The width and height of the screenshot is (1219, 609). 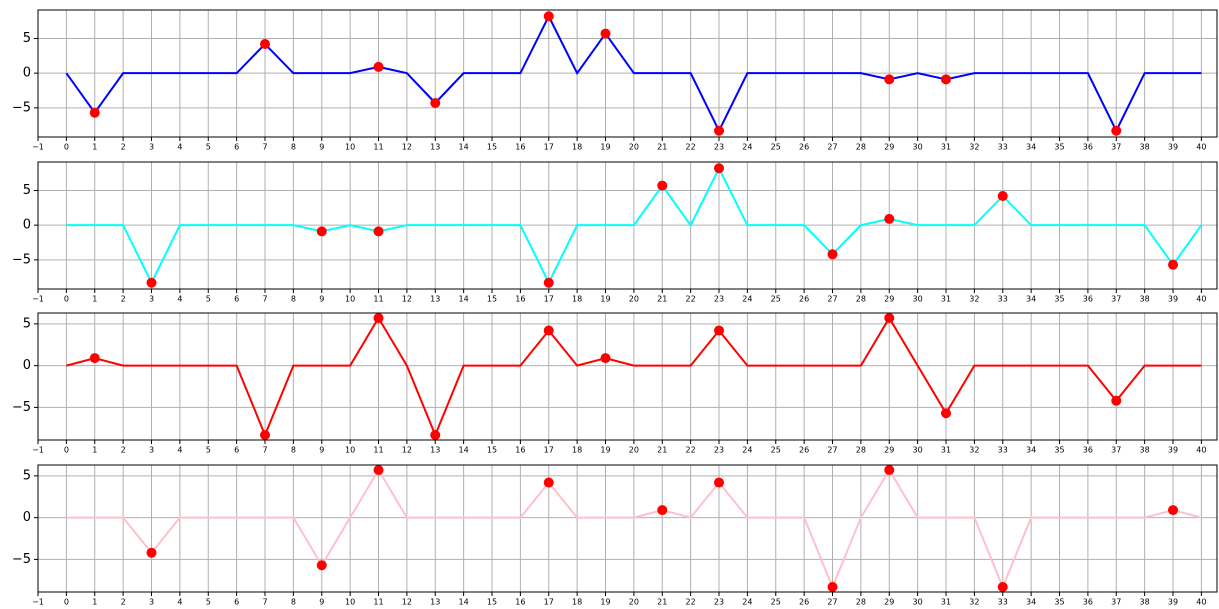 What do you see at coordinates (151, 450) in the screenshot?
I see `x-tick-label: 3` at bounding box center [151, 450].